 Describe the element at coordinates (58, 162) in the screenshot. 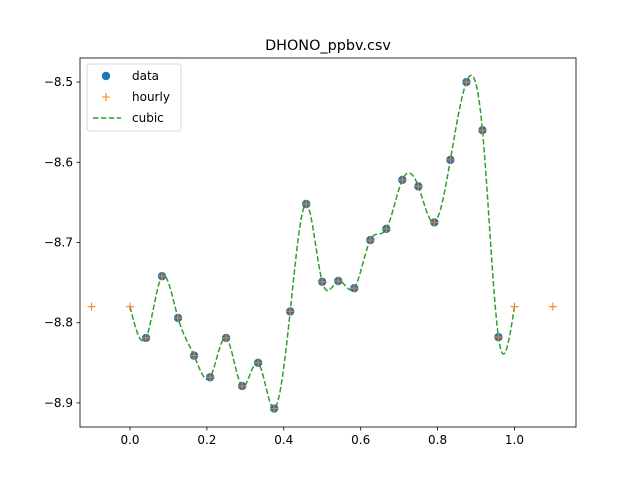

I see `y-tick-label: −8.6` at that location.